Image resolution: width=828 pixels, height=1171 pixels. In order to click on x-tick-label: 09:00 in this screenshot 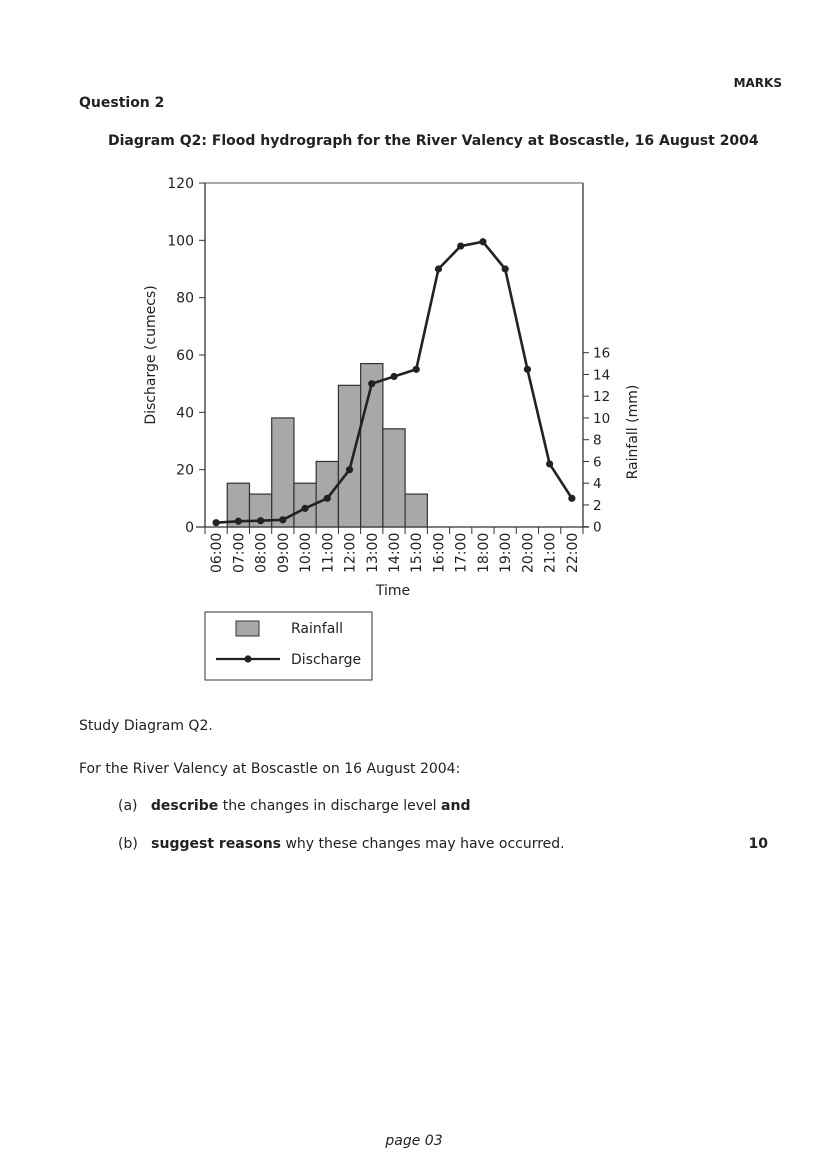, I will do `click(284, 553)`.